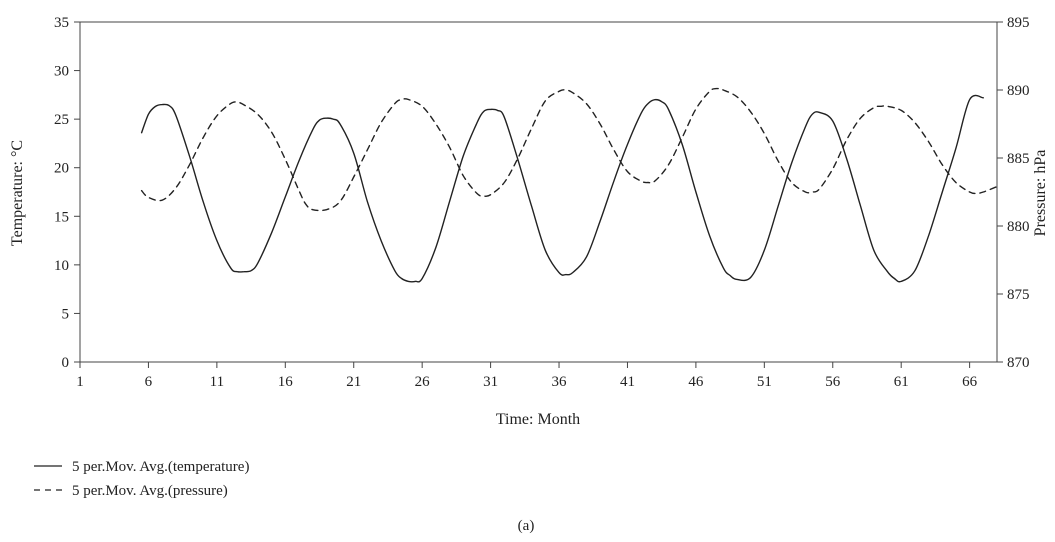  What do you see at coordinates (833, 382) in the screenshot?
I see `x-tick-label: 56` at bounding box center [833, 382].